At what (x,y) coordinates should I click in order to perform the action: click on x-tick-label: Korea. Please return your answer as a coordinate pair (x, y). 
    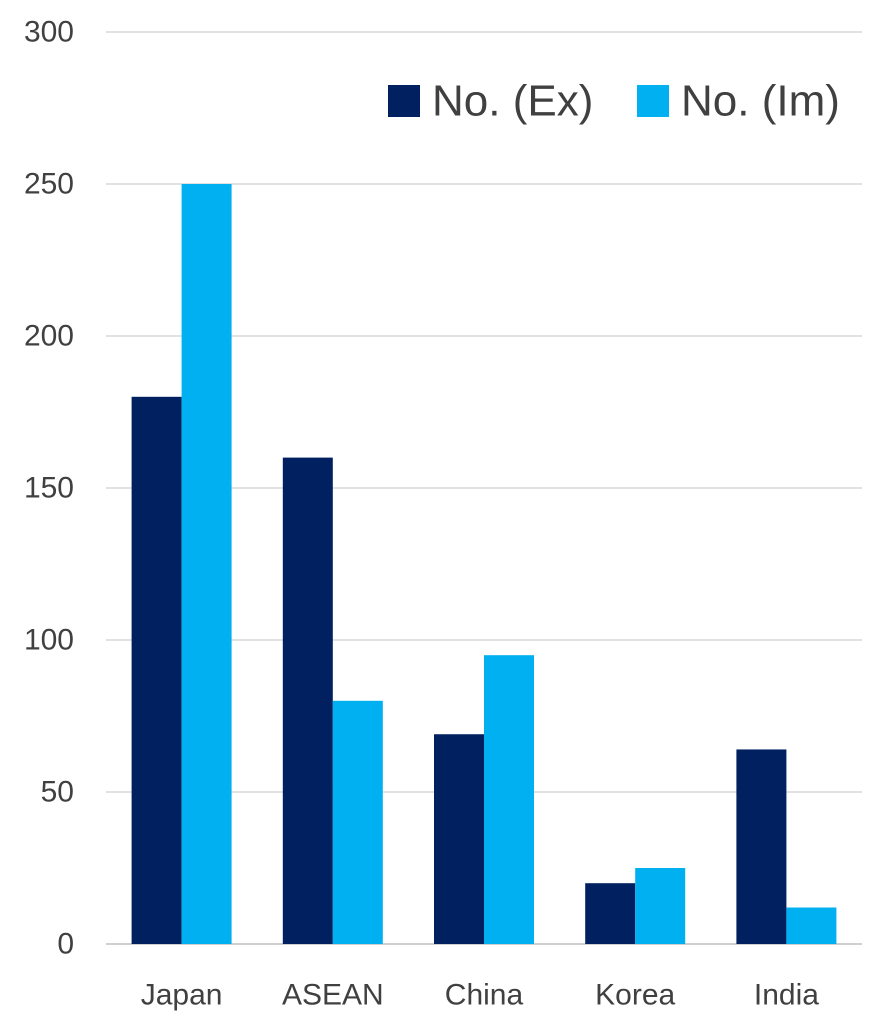
    Looking at the image, I should click on (635, 995).